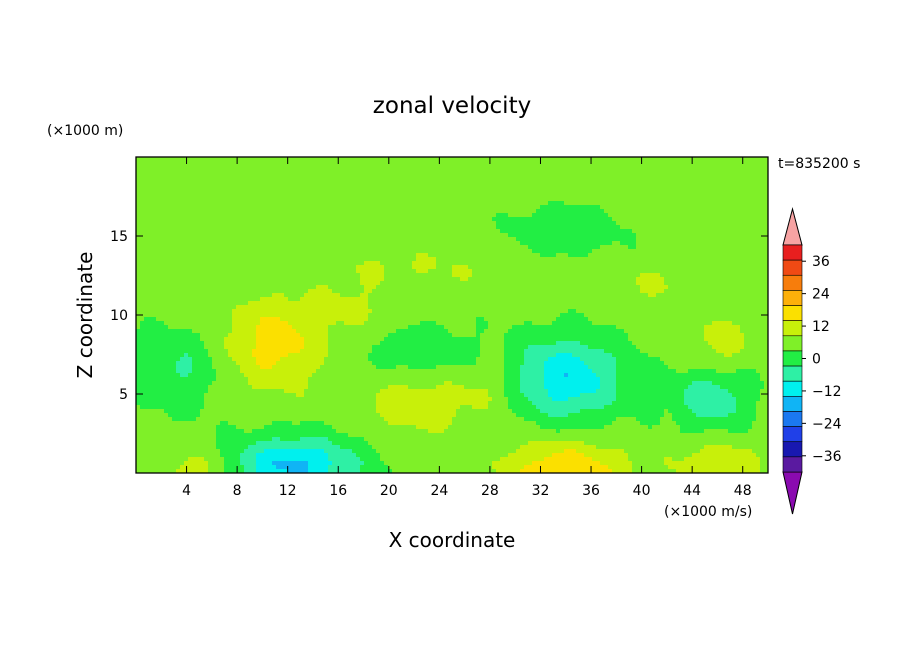 This screenshot has width=904, height=654. Describe the element at coordinates (792, 493) in the screenshot. I see `colorbar-under-arrow` at that location.